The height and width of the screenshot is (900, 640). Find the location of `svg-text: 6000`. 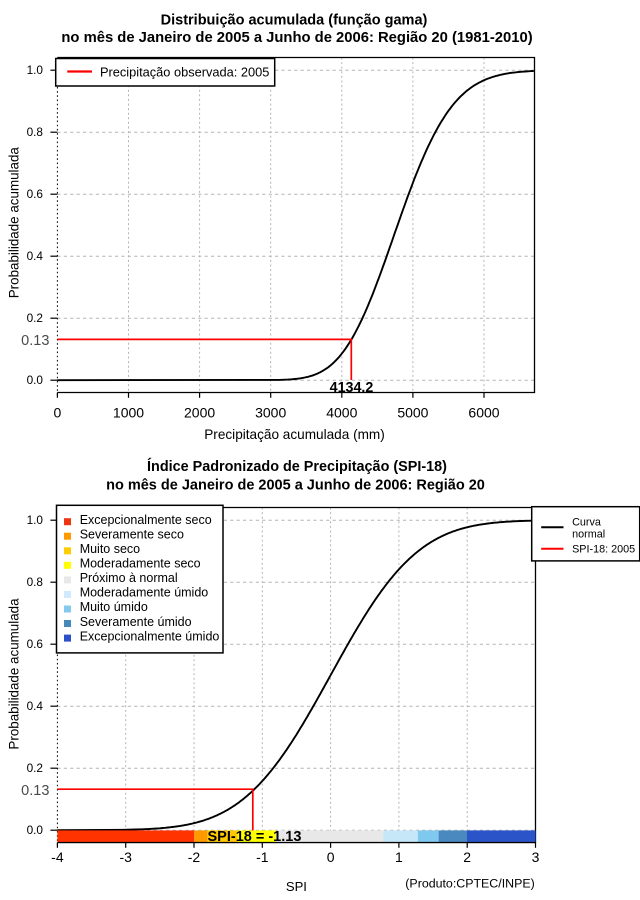

svg-text: 6000 is located at coordinates (483, 413).